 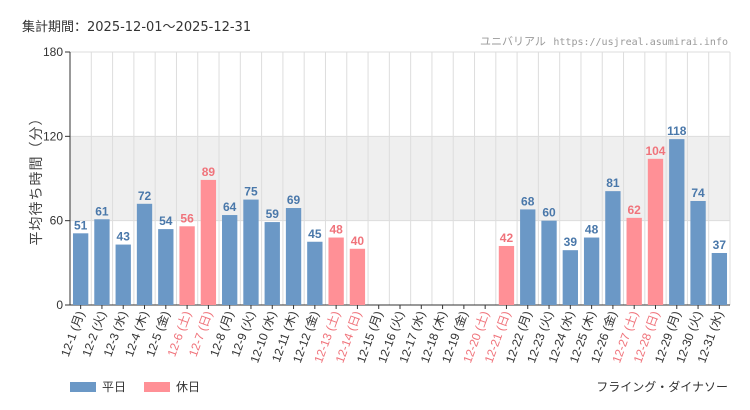 I want to click on attraction-name: フライング・ダイナソー, so click(x=662, y=387).